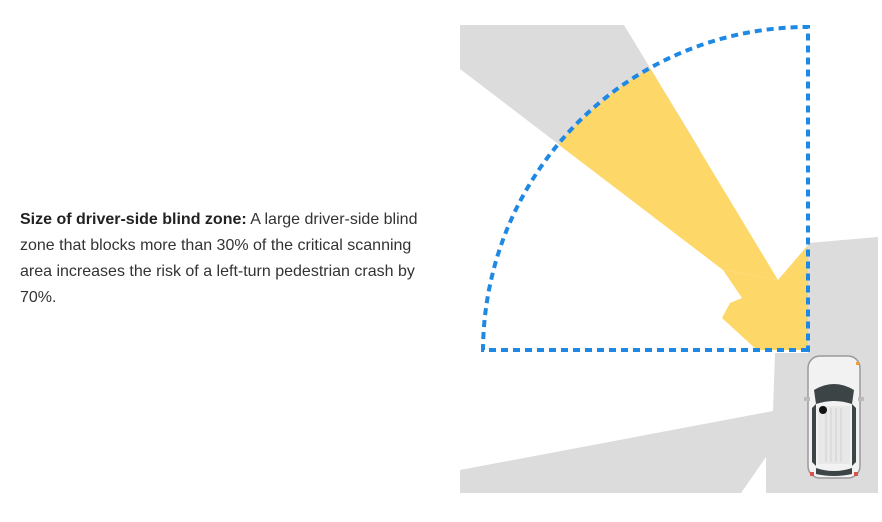  Describe the element at coordinates (133, 219) in the screenshot. I see `description-heading: Size of driver-side blind zone:` at that location.